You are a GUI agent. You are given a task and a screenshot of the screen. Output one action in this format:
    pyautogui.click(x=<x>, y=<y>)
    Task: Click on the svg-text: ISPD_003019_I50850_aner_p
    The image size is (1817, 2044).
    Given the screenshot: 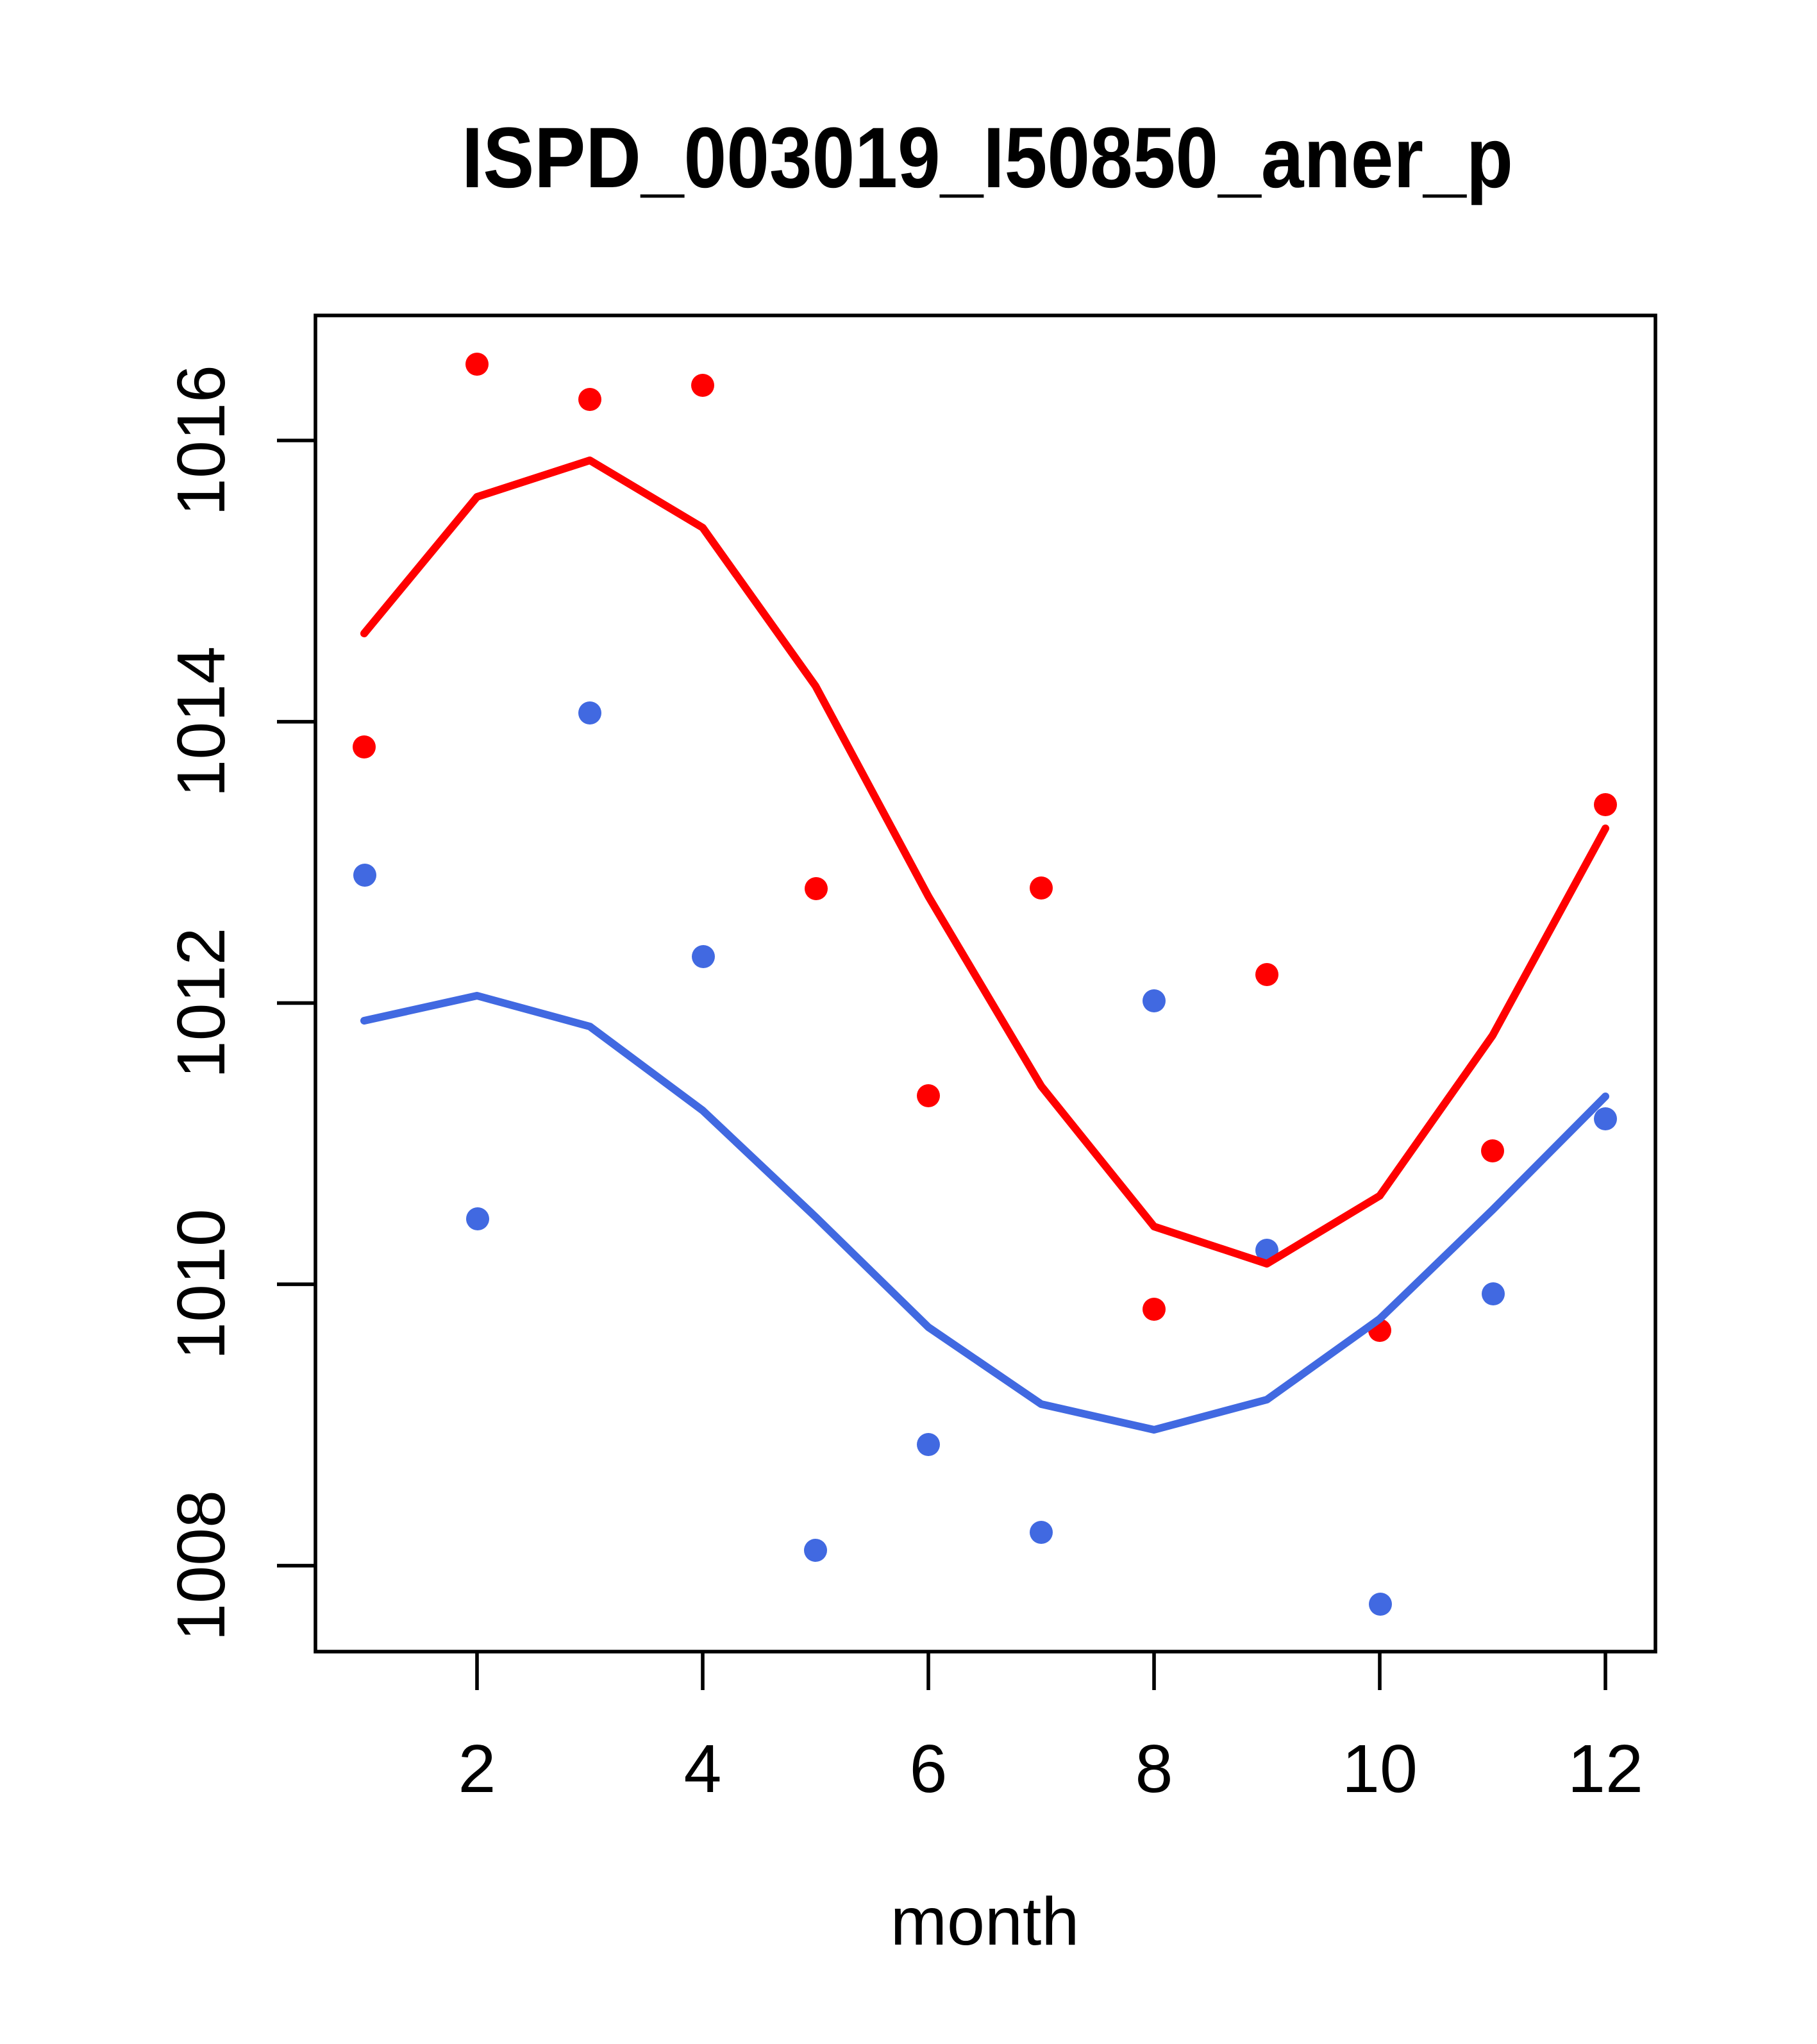 What is the action you would take?
    pyautogui.click(x=988, y=158)
    